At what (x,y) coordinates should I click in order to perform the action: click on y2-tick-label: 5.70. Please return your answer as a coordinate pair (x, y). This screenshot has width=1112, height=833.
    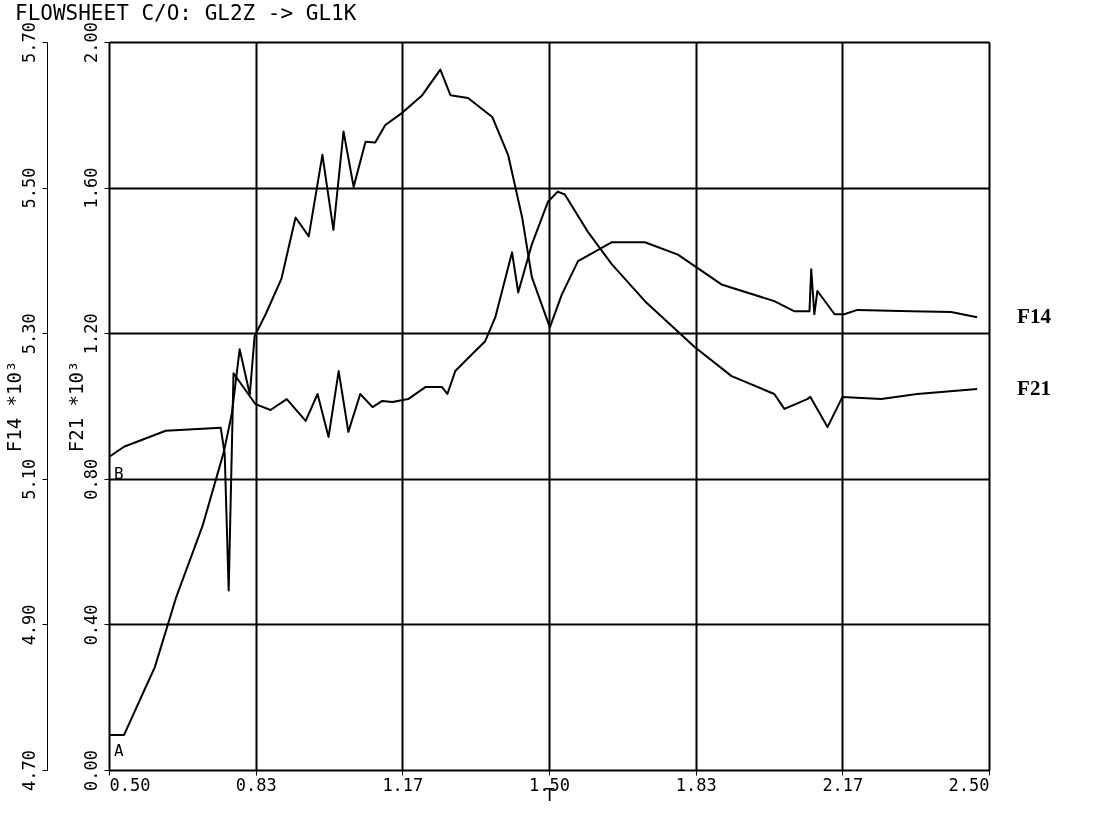
    Looking at the image, I should click on (28, 42).